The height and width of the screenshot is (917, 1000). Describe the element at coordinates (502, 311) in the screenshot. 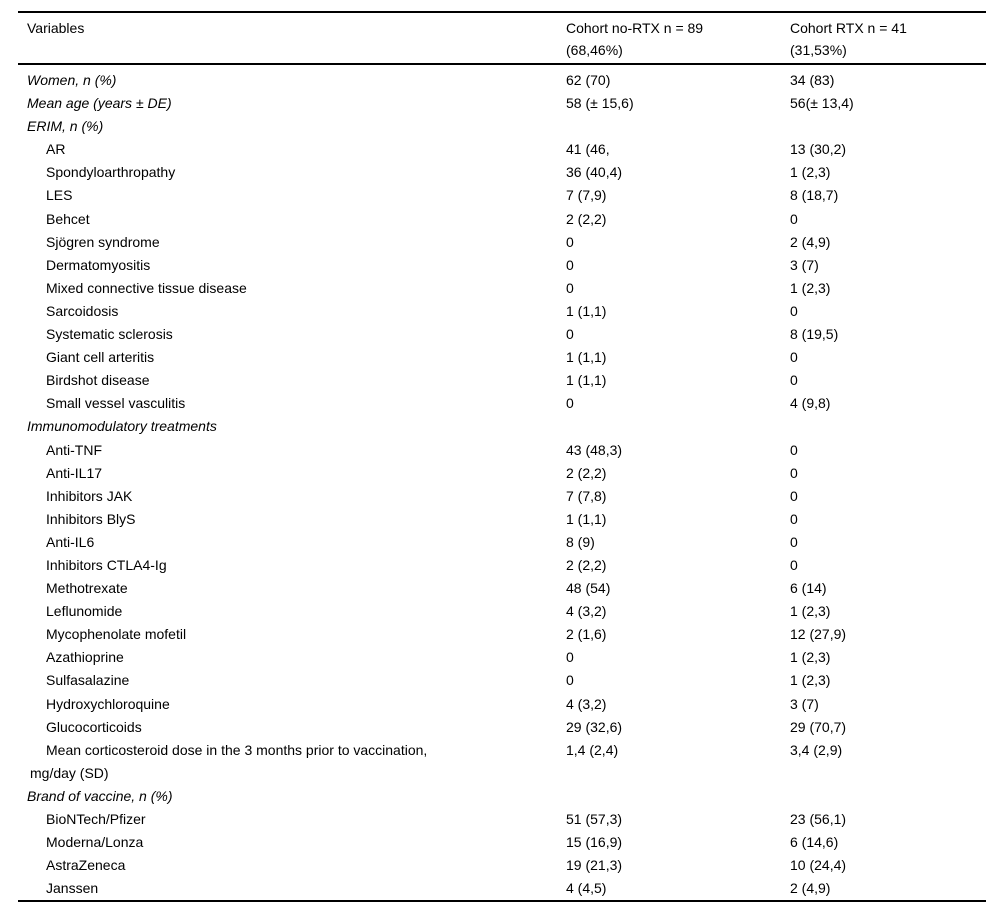

I see `table-row: Sarcoidosis 1 (1,1) 0` at that location.